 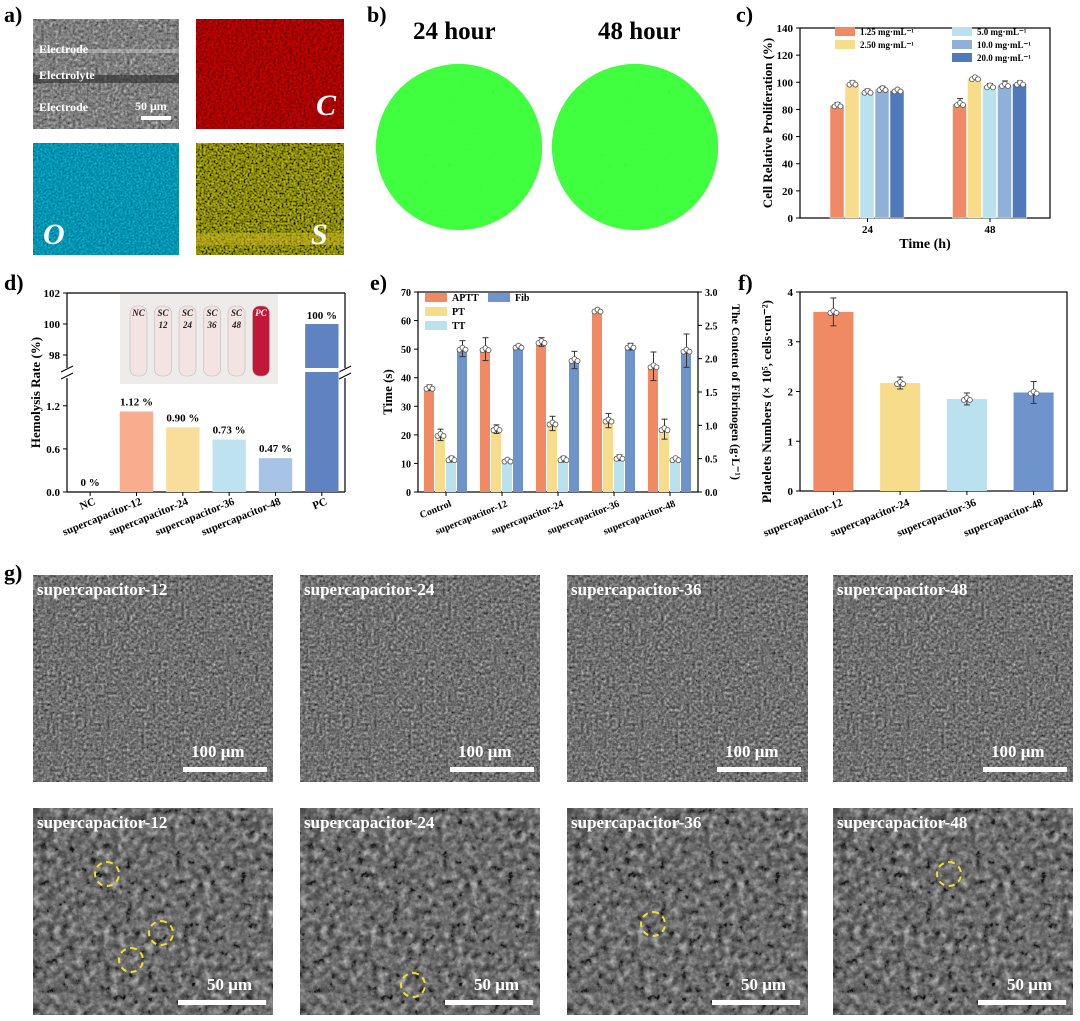 What do you see at coordinates (435, 510) in the screenshot?
I see `x-tick-label-0: Control` at bounding box center [435, 510].